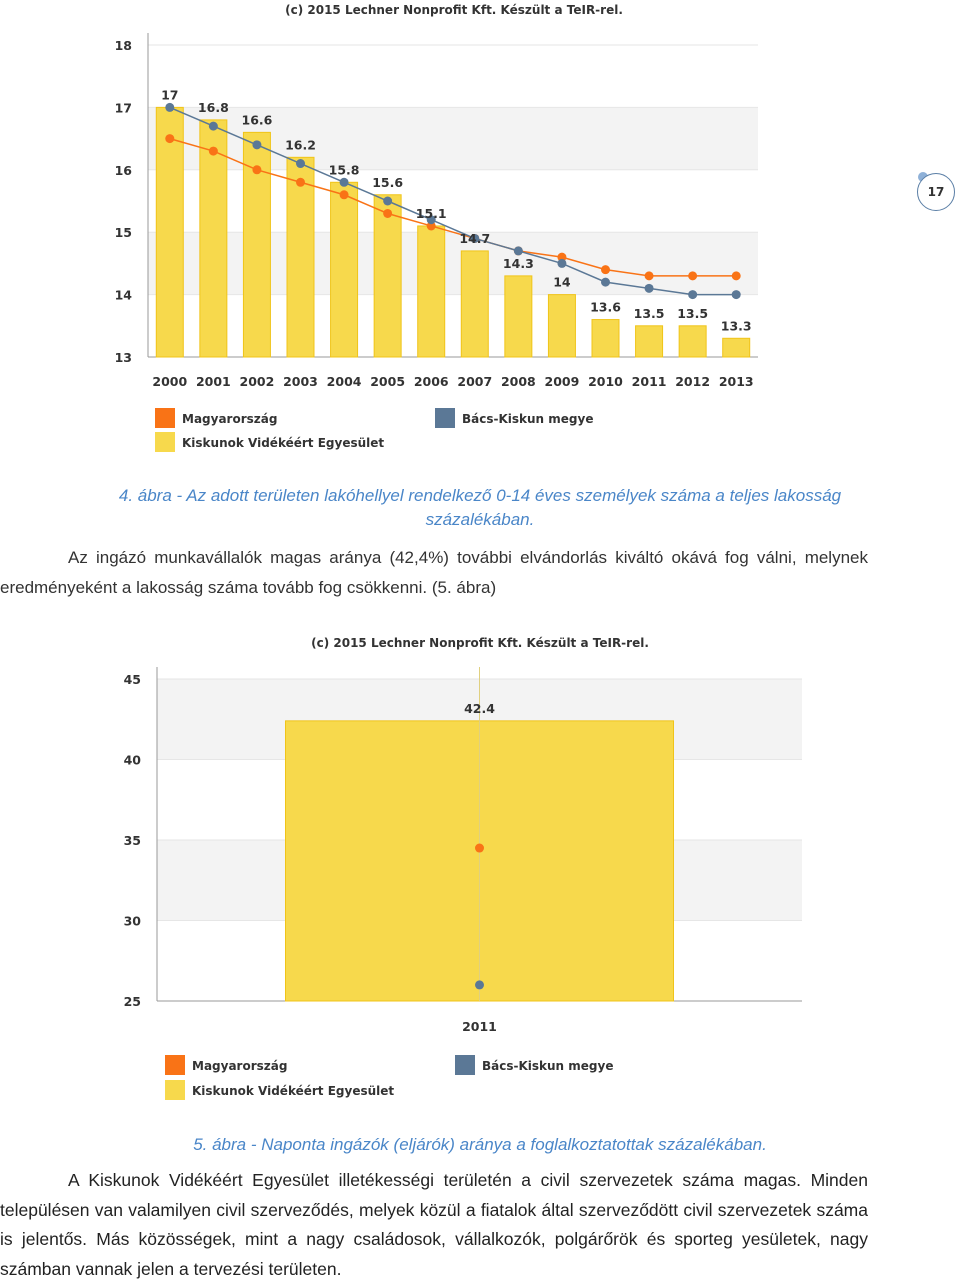 The image size is (960, 1284). I want to click on x-tick-label: 2004, so click(344, 381).